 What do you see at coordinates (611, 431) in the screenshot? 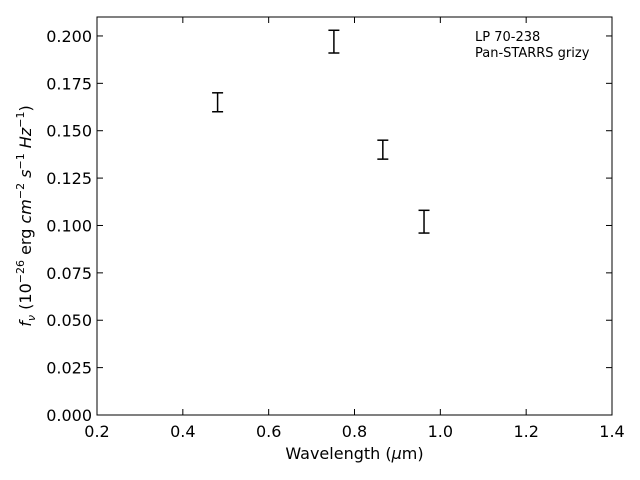
I see `x-tick-label: 1.4` at bounding box center [611, 431].